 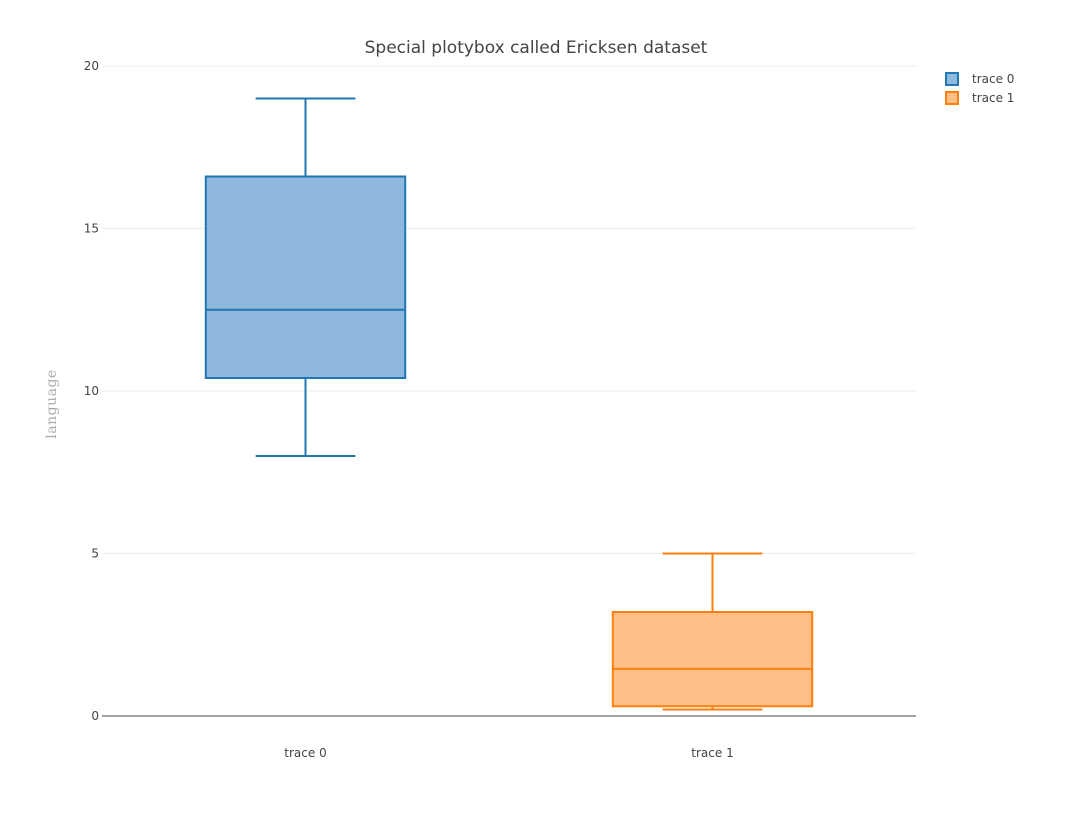 I want to click on chart-title: Special plotybox called Ericksen dataset, so click(x=536, y=48).